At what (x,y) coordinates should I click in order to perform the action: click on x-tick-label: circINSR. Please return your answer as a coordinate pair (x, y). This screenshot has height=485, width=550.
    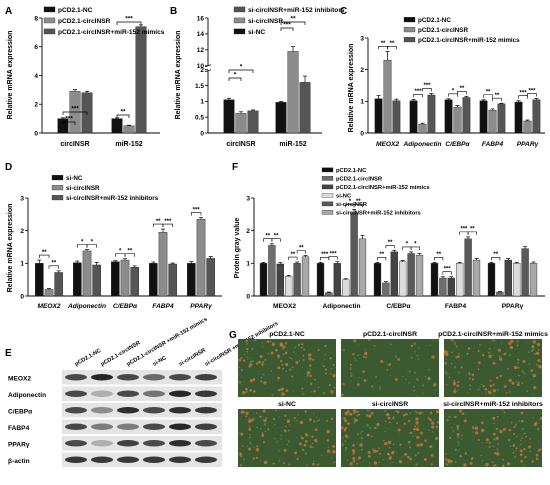
    Looking at the image, I should click on (74, 144).